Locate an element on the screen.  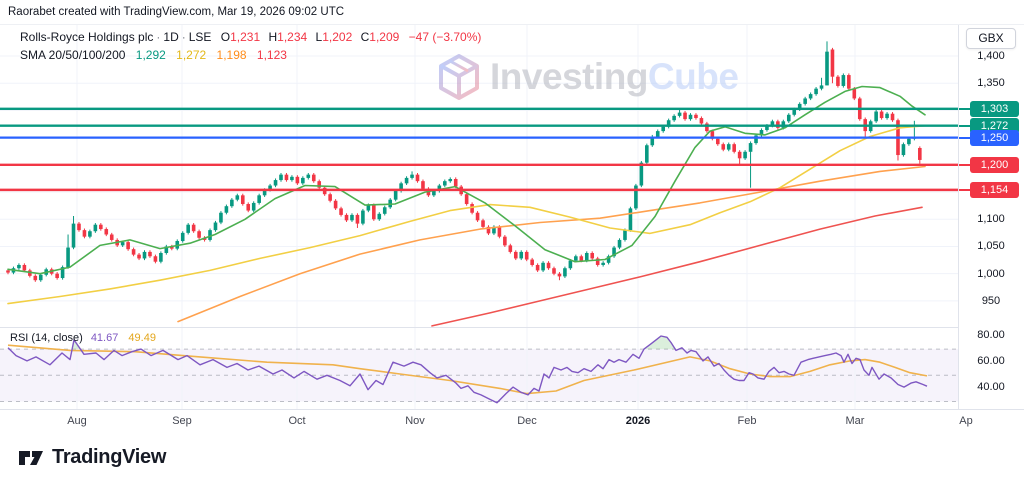
time-axis-label: Ap is located at coordinates (966, 421).